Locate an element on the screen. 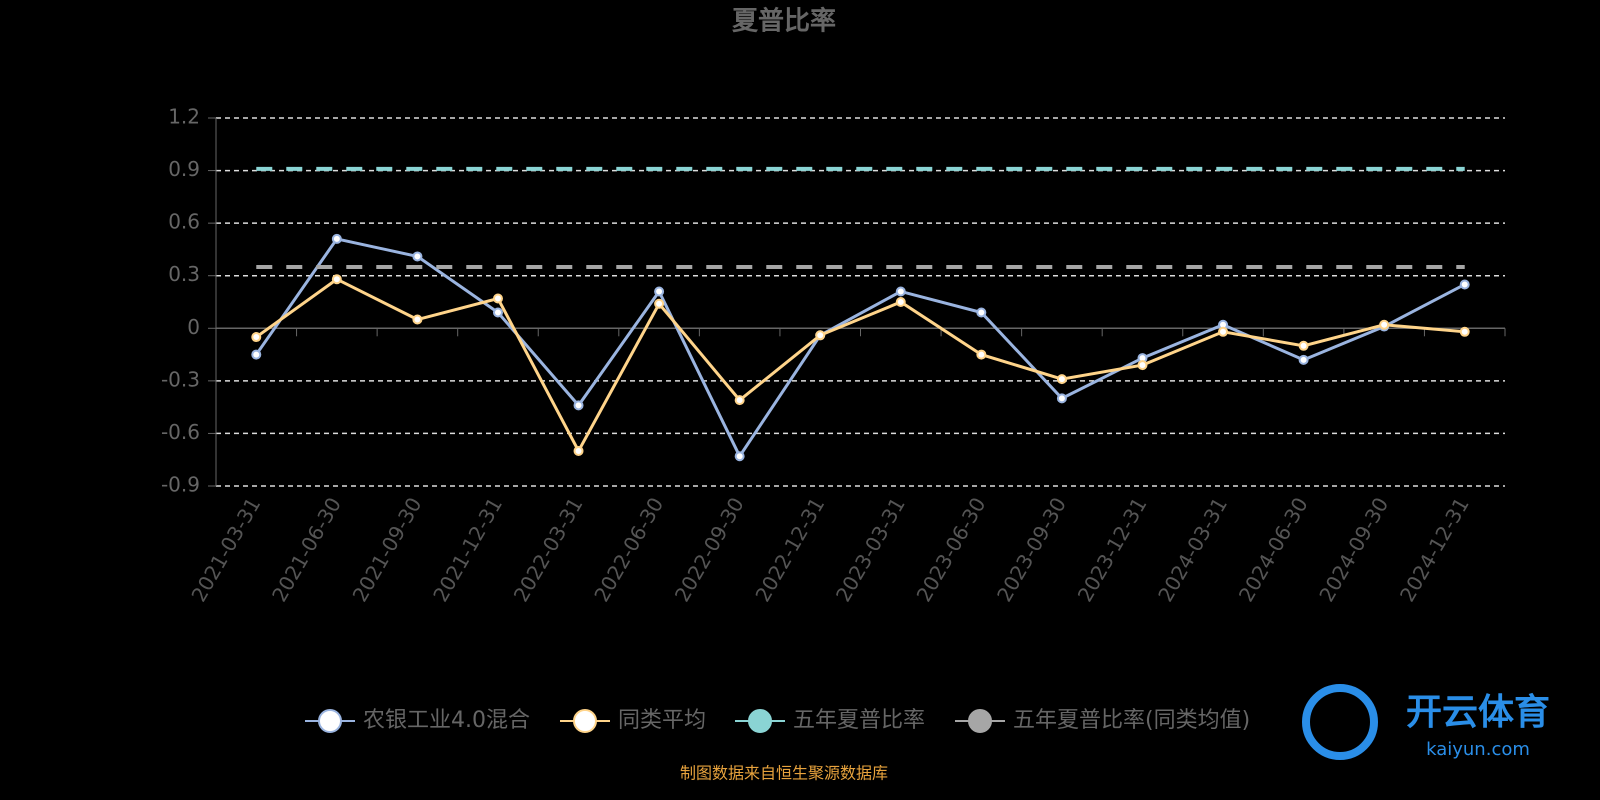 The image size is (1600, 800). x-tick-label: 2023-12-31 is located at coordinates (1112, 549).